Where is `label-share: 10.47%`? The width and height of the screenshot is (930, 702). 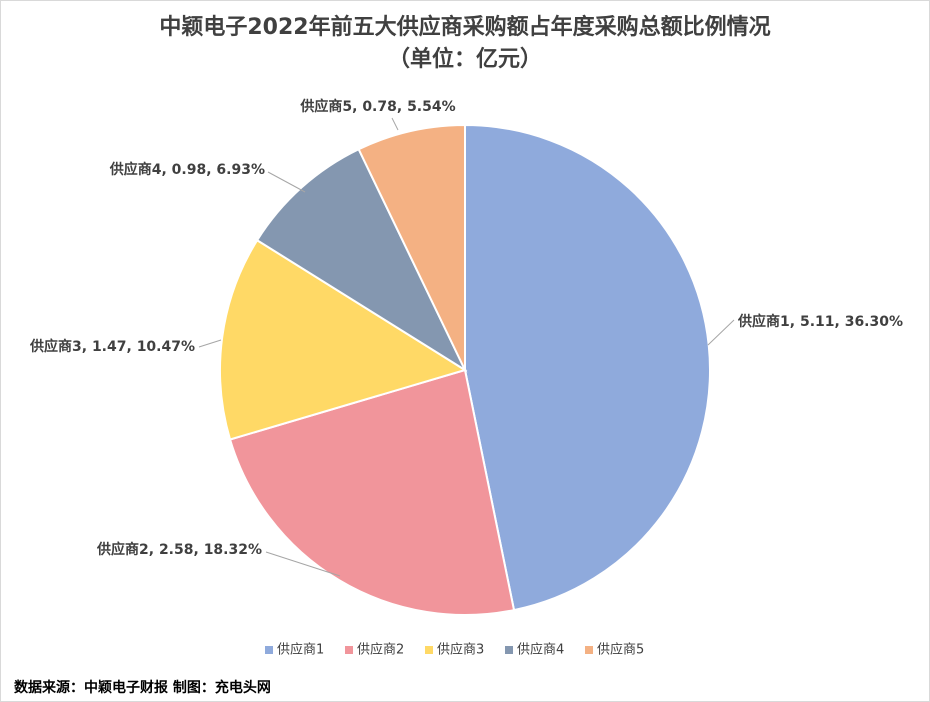 label-share: 10.47% is located at coordinates (166, 347).